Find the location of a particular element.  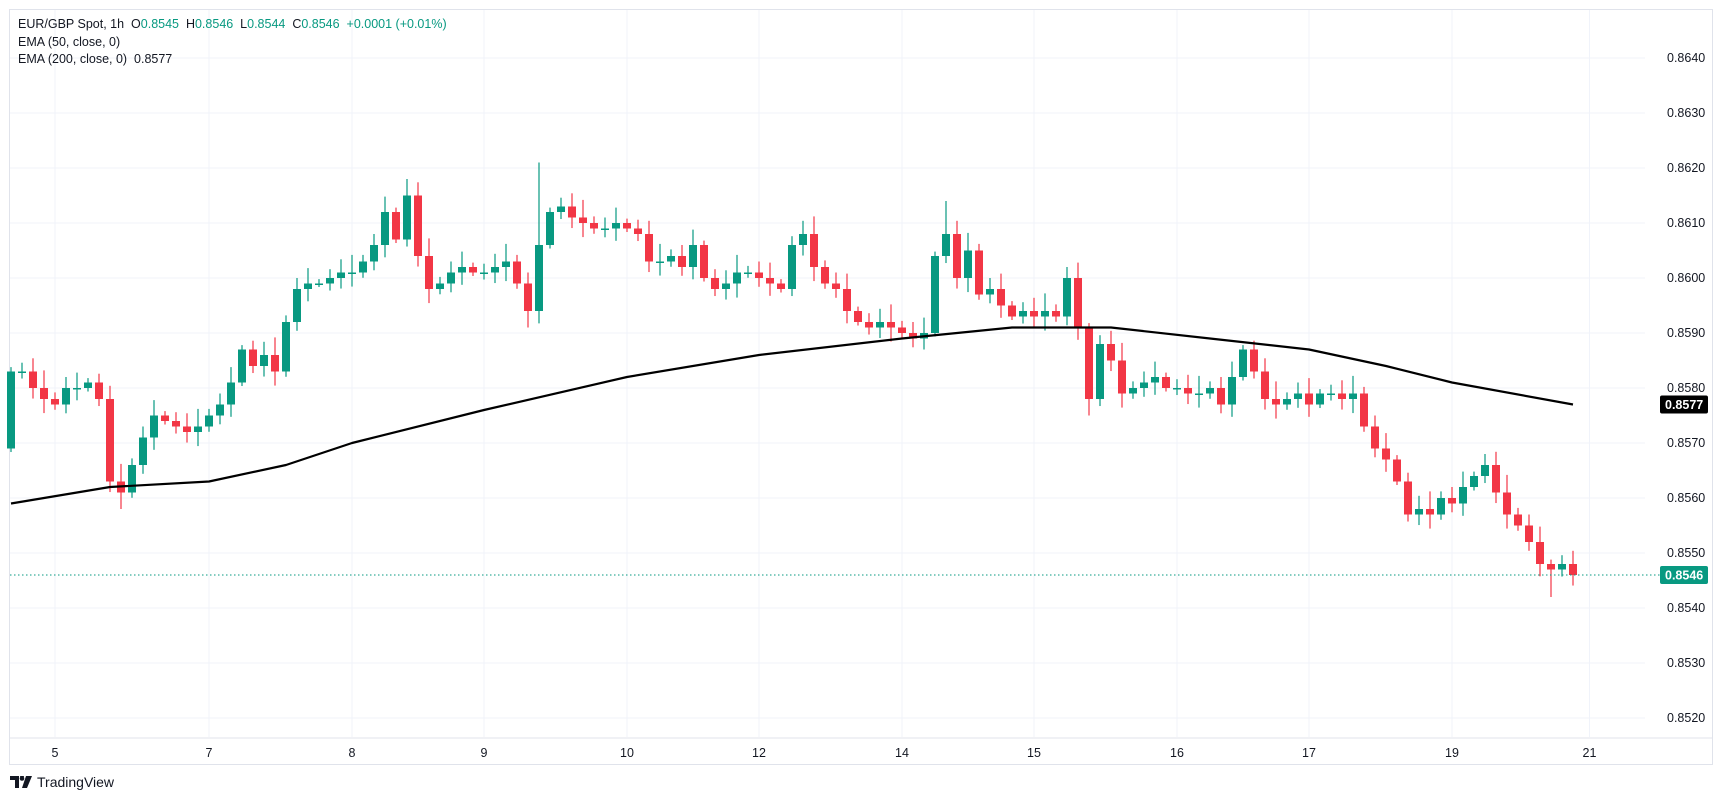

time-axis-label: 17 is located at coordinates (1309, 753).